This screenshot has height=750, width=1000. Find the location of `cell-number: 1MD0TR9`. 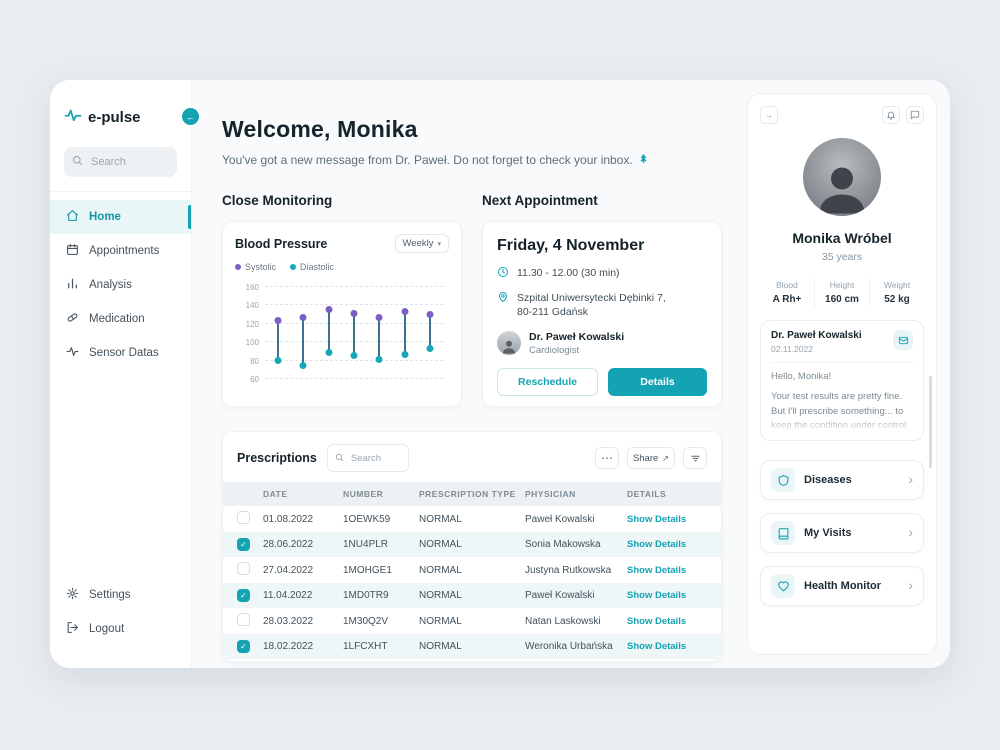

cell-number: 1MD0TR9 is located at coordinates (366, 595).